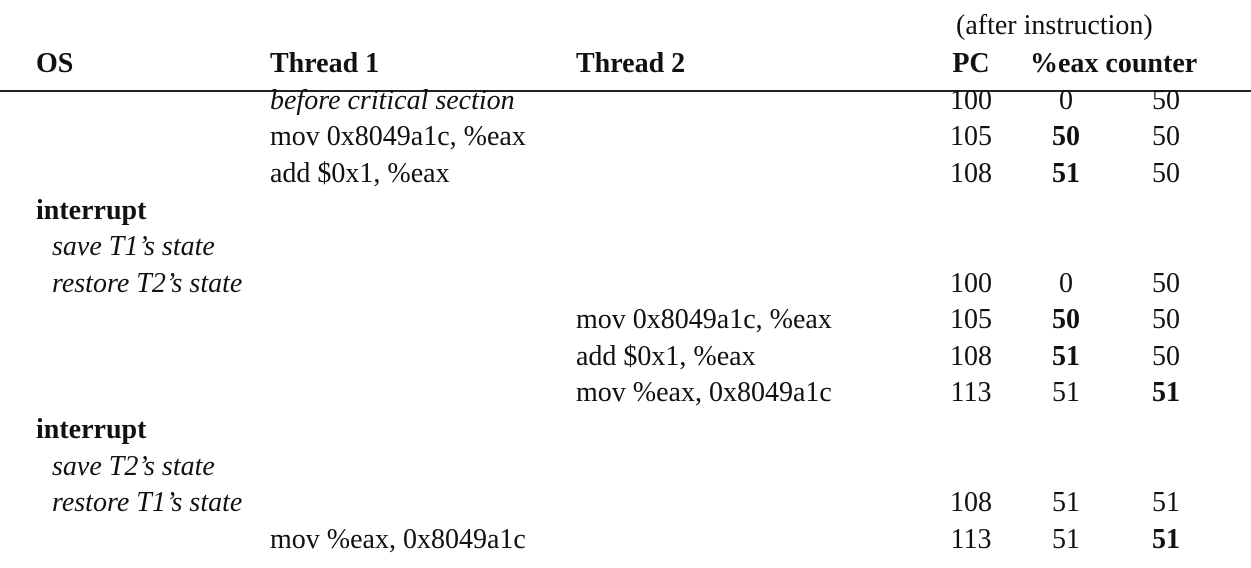 The image size is (1251, 568). Describe the element at coordinates (325, 63) in the screenshot. I see `header-thread1: Thread 1` at that location.